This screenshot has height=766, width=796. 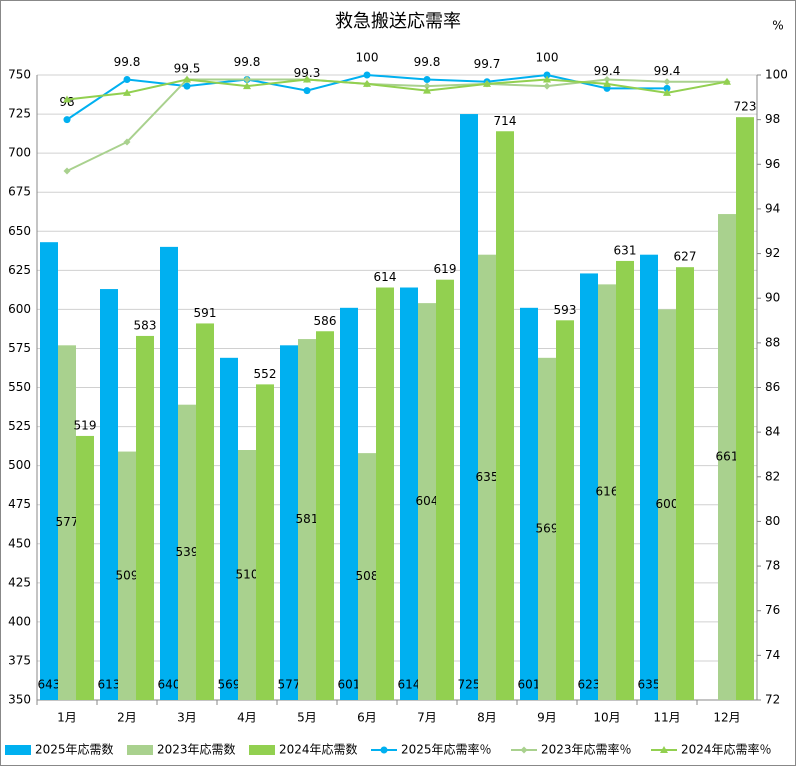 What do you see at coordinates (19, 114) in the screenshot?
I see `y-tick-label: 725` at bounding box center [19, 114].